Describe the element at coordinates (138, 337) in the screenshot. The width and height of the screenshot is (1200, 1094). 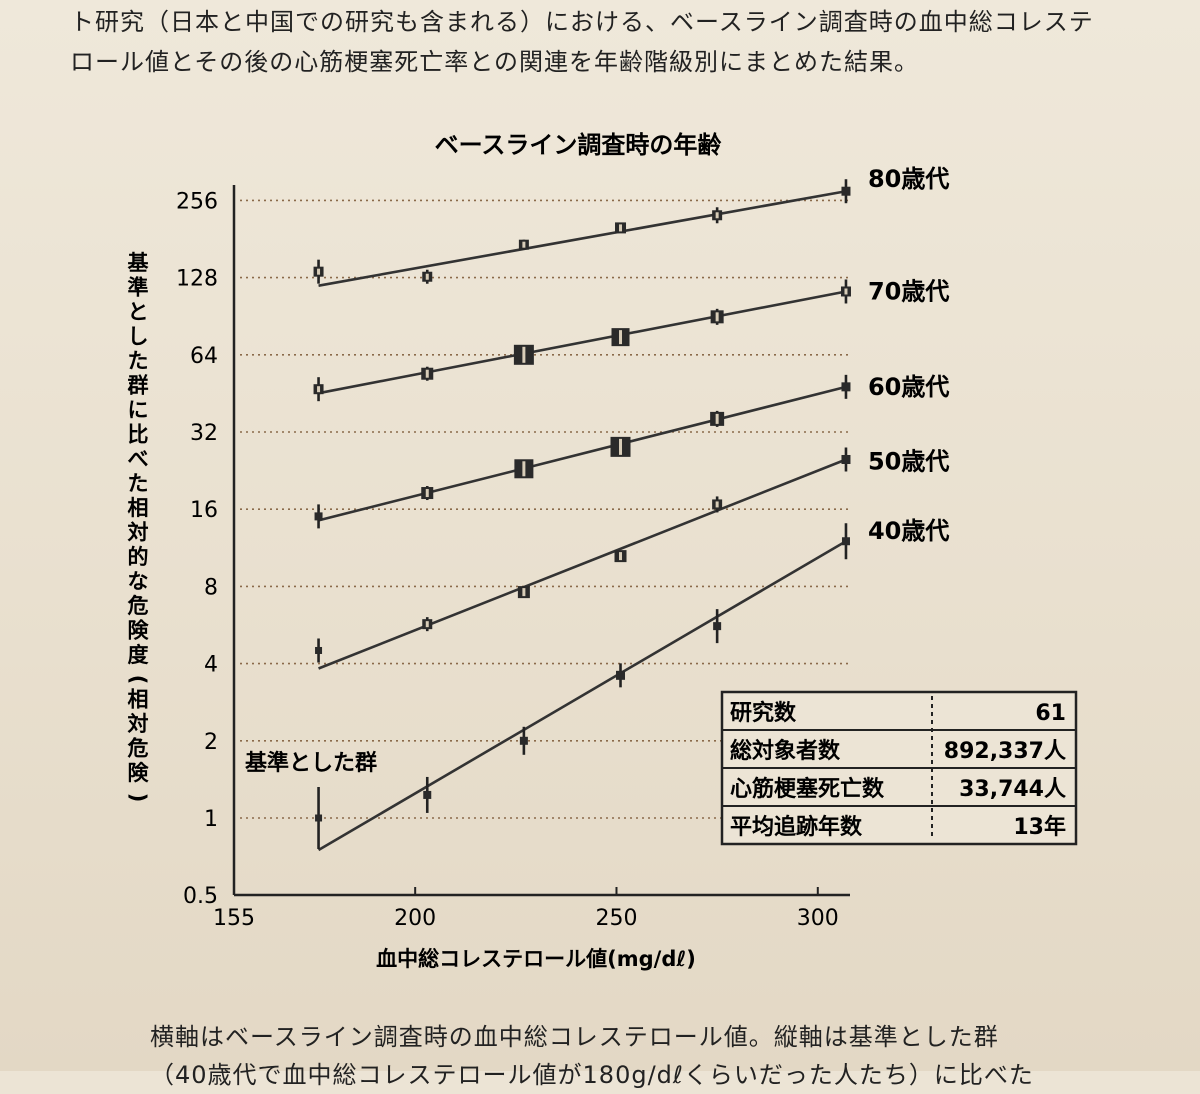
I see `y-label-char: し` at that location.